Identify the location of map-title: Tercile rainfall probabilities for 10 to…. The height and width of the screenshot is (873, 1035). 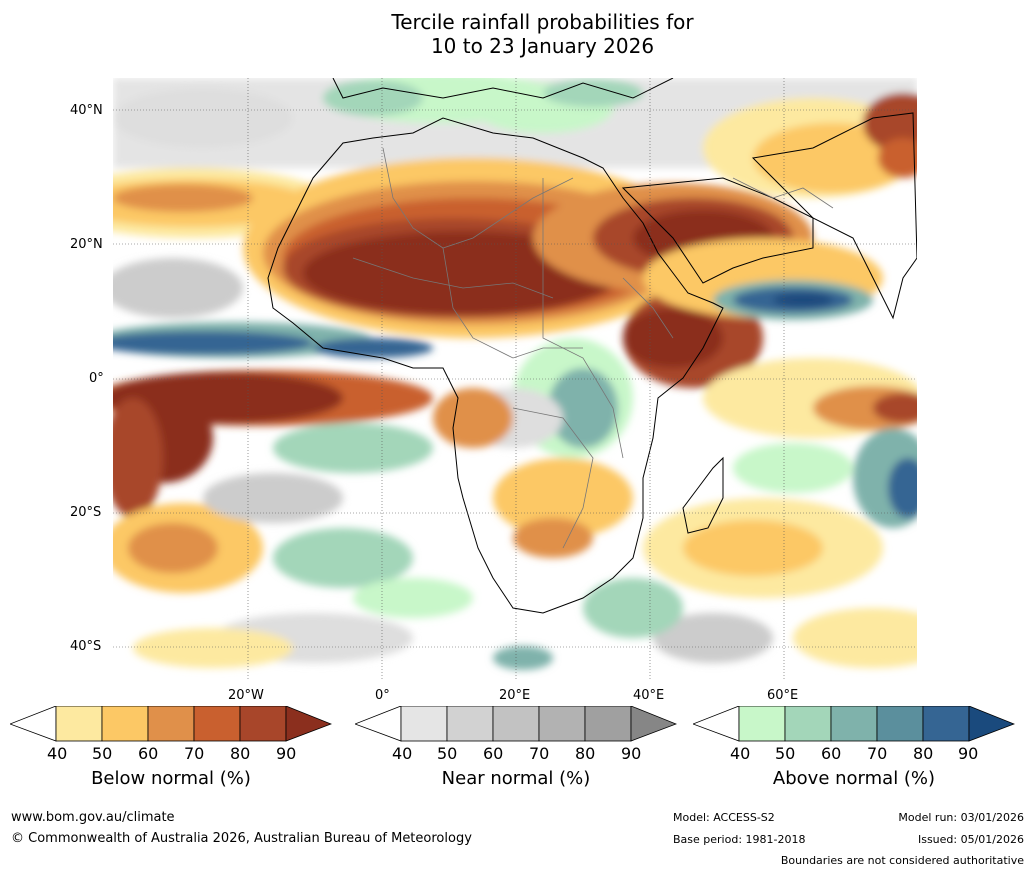
(517, 34).